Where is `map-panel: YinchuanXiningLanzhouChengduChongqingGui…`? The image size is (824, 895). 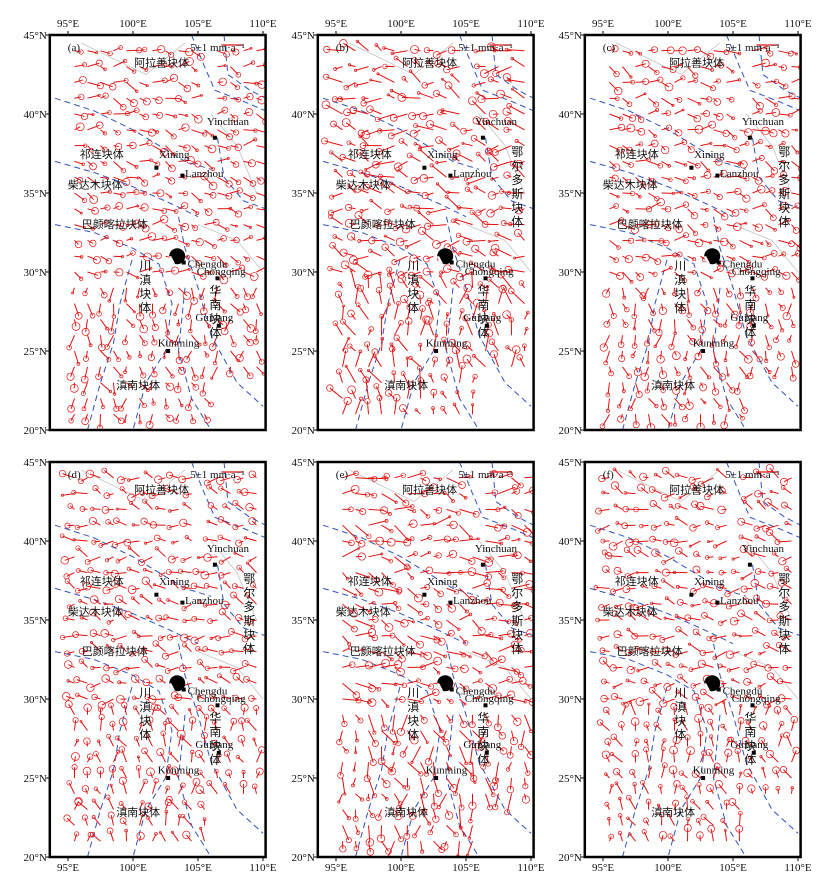 map-panel: YinchuanXiningLanzhouChengduChongqingGui… is located at coordinates (418, 665).